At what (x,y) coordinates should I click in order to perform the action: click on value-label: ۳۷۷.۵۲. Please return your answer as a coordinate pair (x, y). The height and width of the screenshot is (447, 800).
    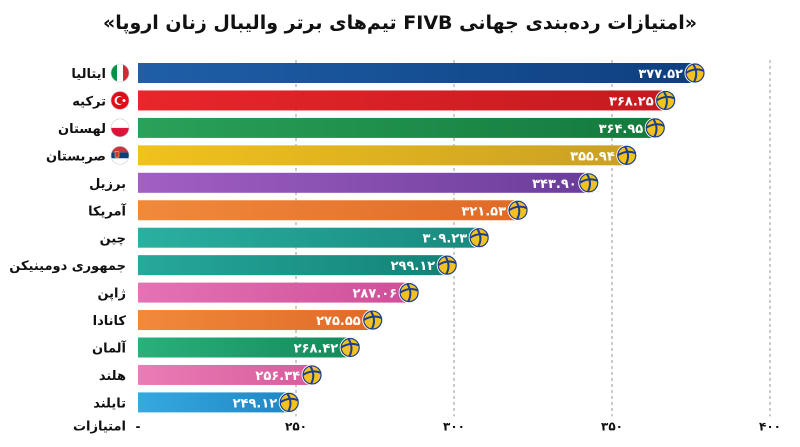
    Looking at the image, I should click on (660, 74).